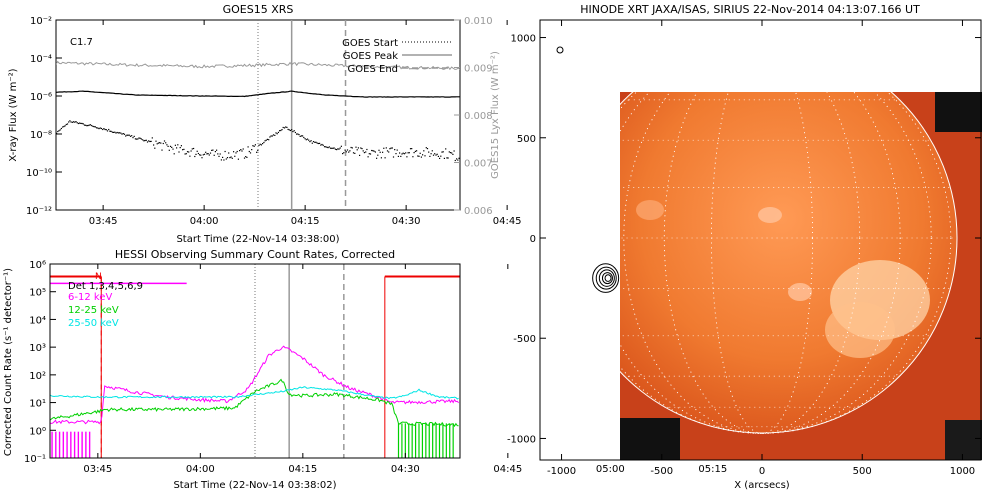  I want to click on xrt-y-tick-label: -1000, so click(521, 439).